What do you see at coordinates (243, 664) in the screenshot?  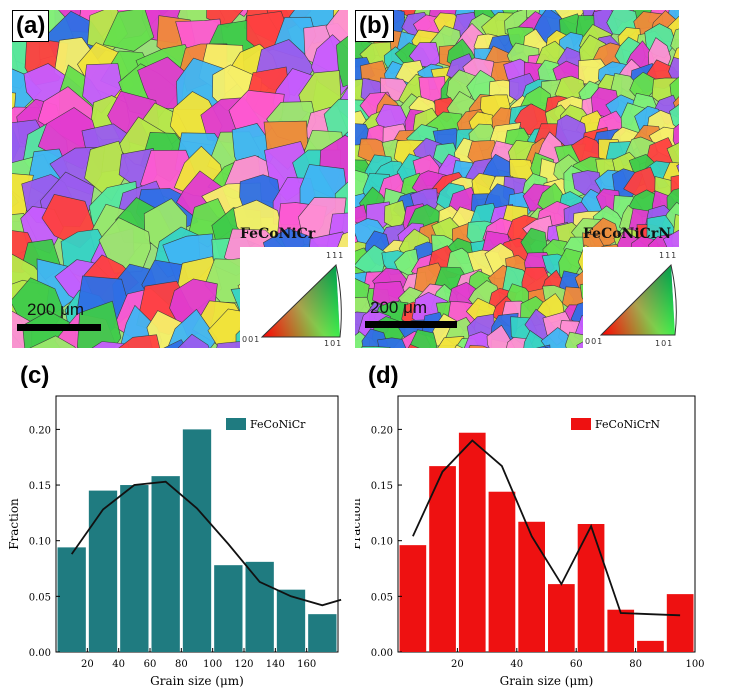 I see `x-tick-label: 120` at bounding box center [243, 664].